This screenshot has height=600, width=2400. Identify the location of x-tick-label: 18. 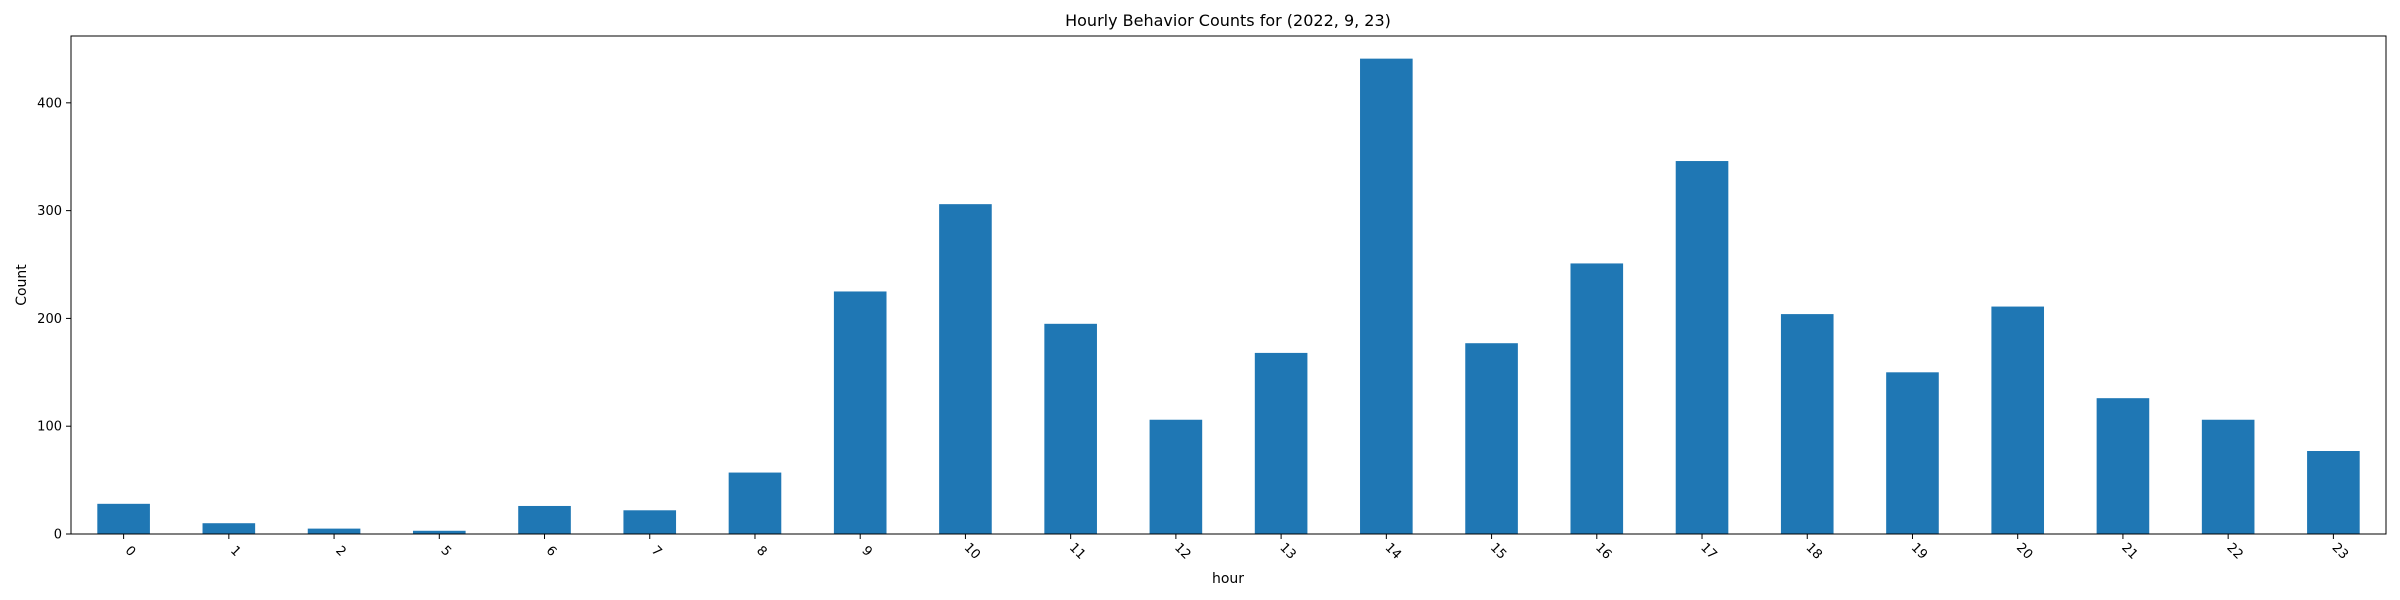
(1814, 551).